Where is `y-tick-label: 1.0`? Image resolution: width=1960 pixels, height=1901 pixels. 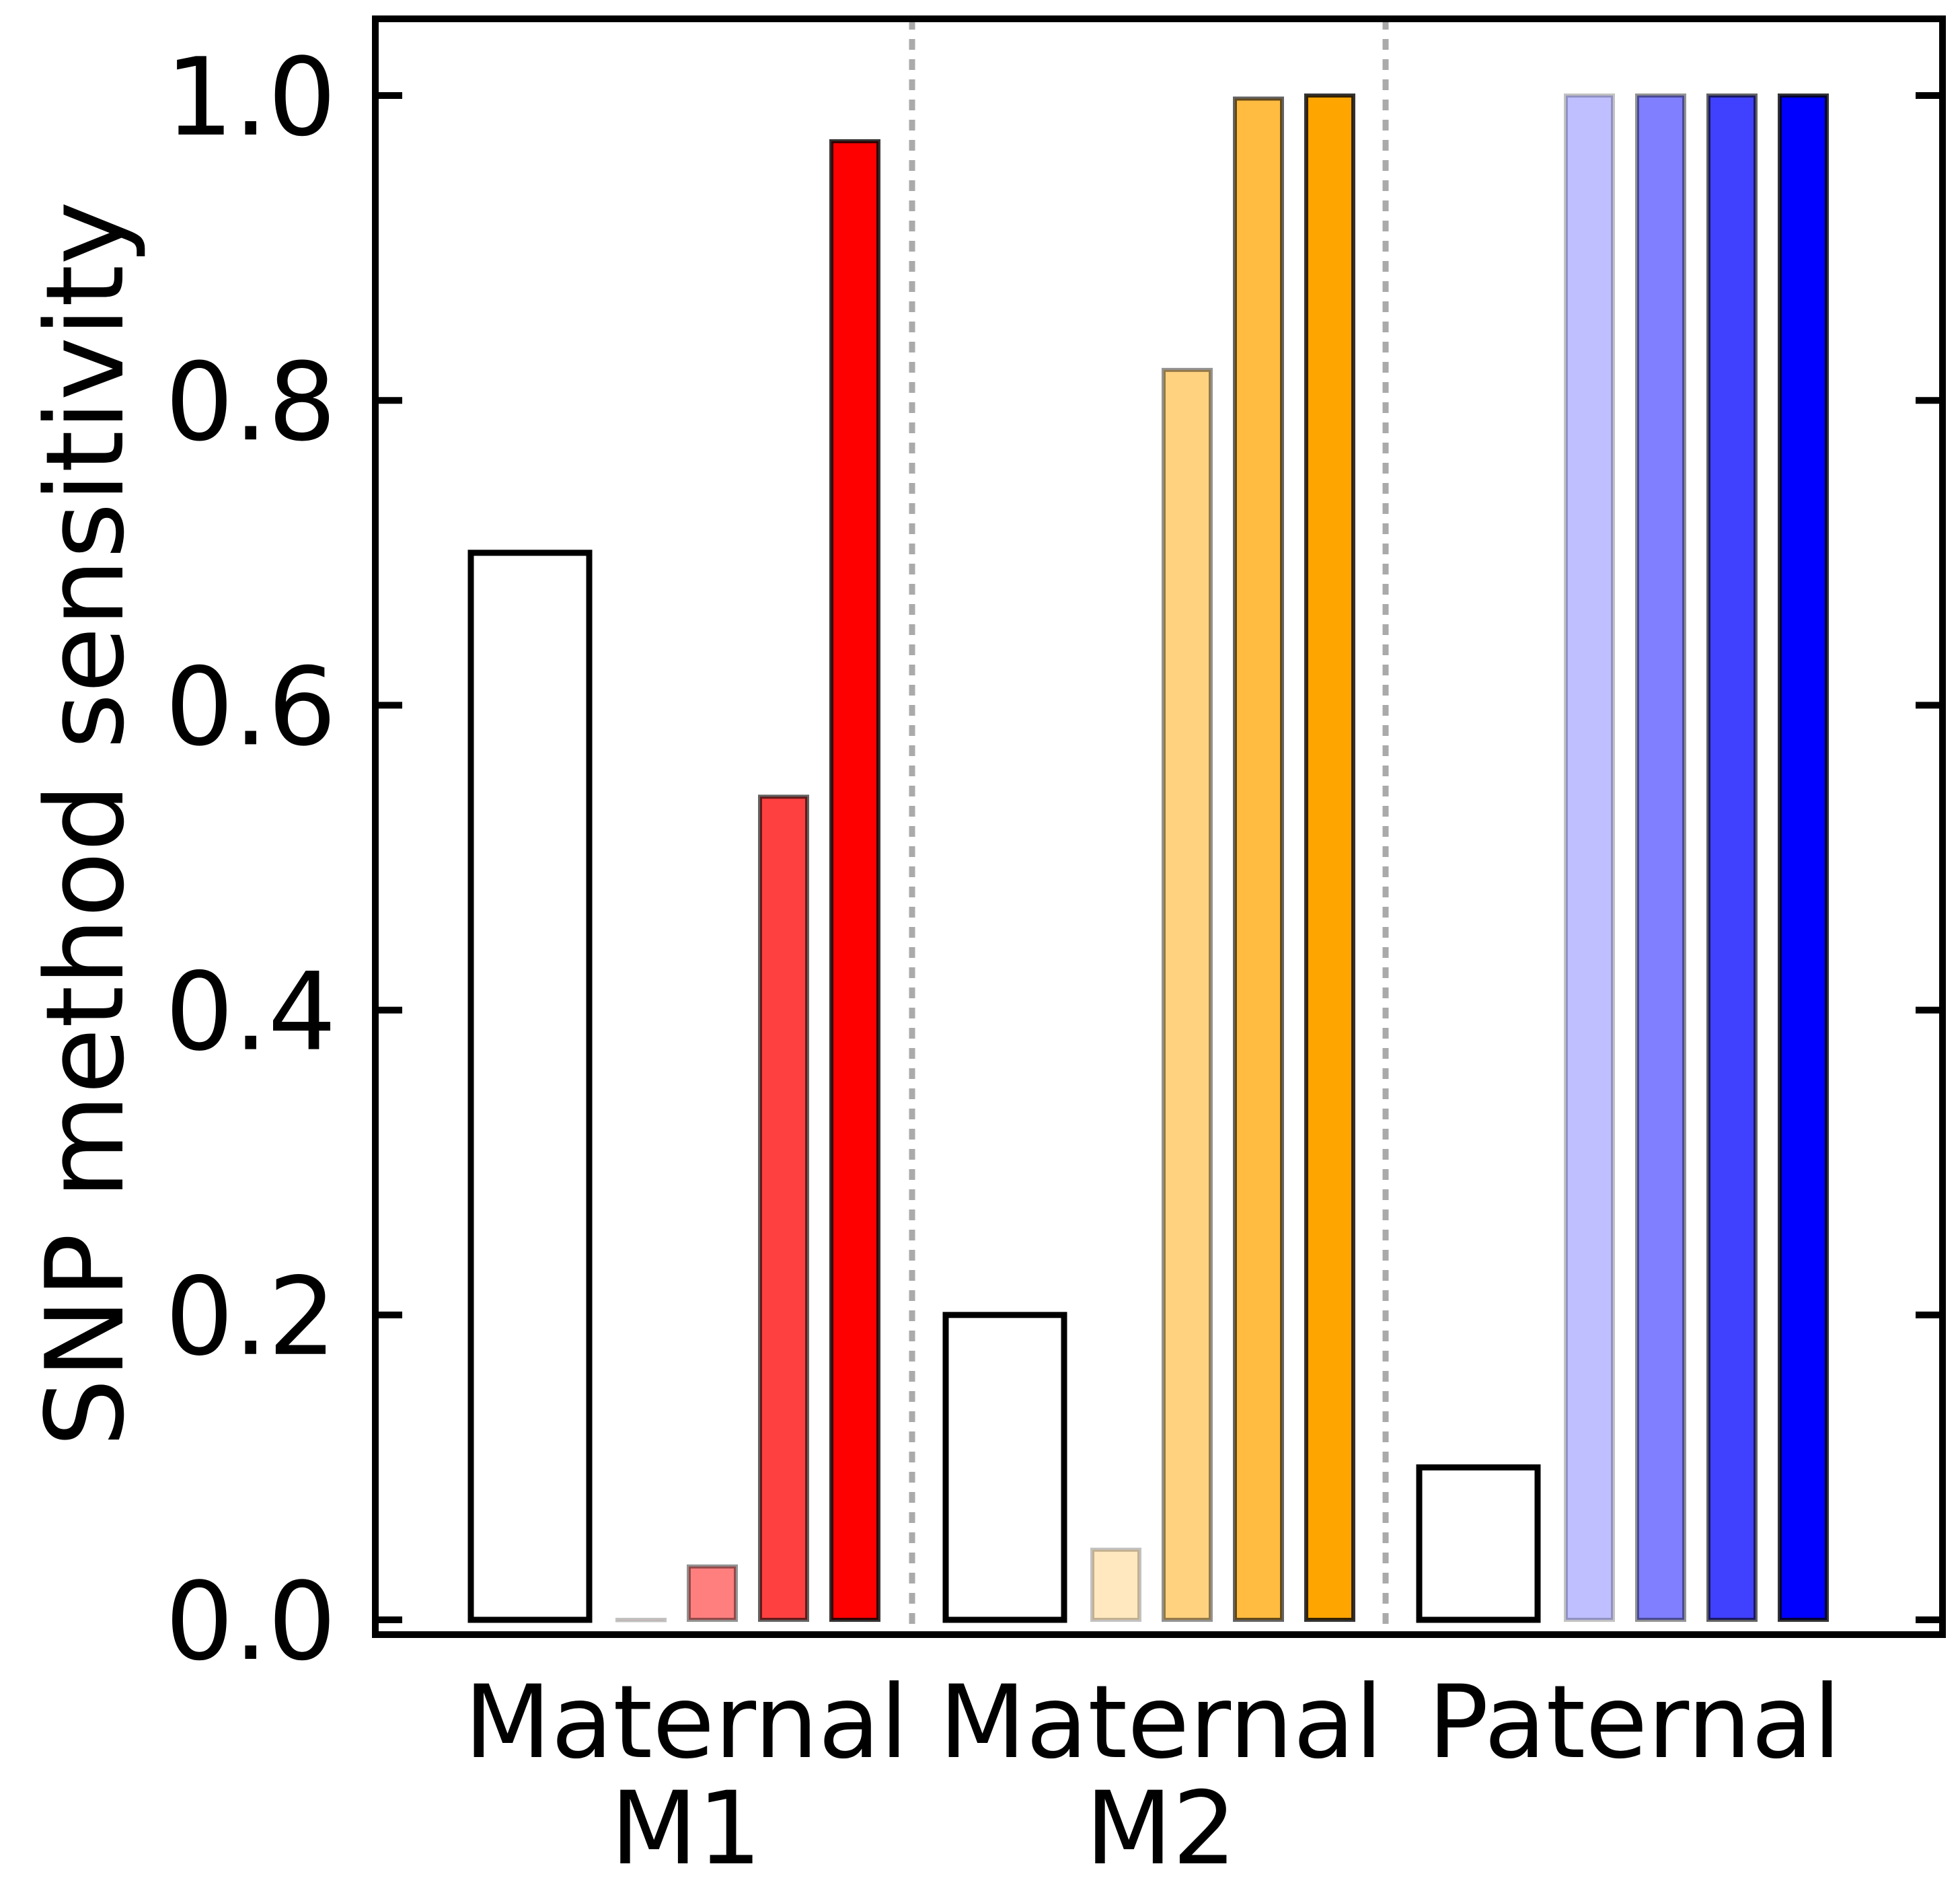 y-tick-label: 1.0 is located at coordinates (250, 97).